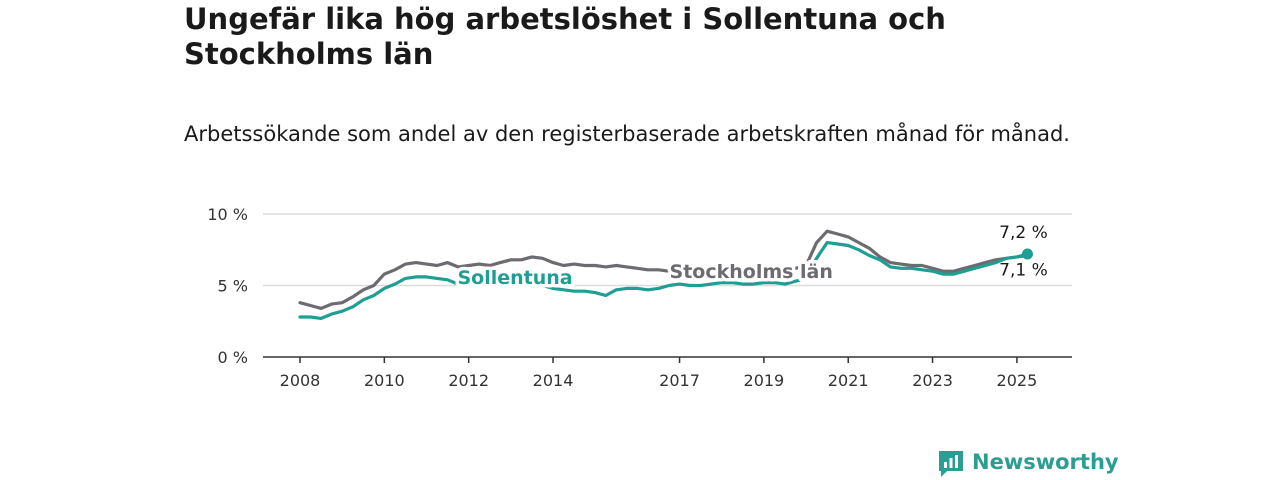 The image size is (1280, 480). What do you see at coordinates (227, 214) in the screenshot?
I see `y-tick-label: 10 %` at bounding box center [227, 214].